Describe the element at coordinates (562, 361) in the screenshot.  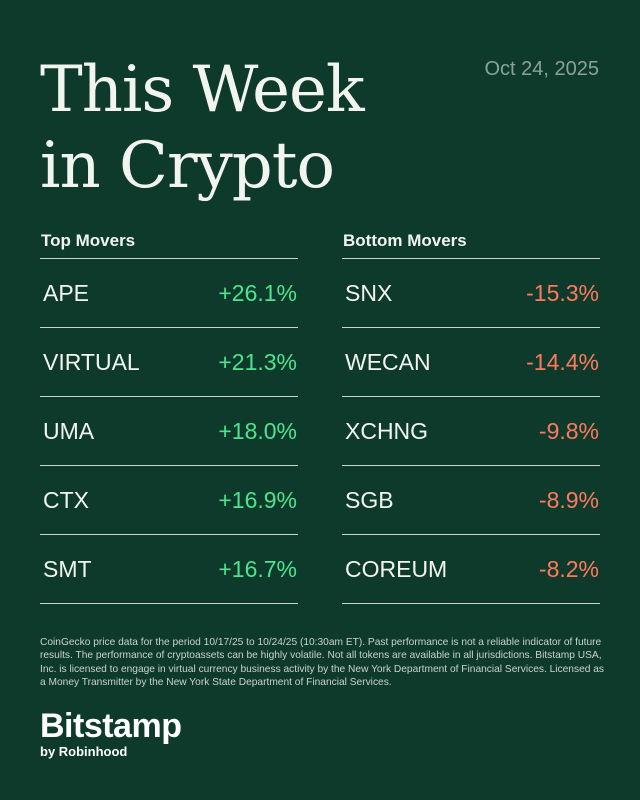
I see `price-change: -14.4%` at that location.